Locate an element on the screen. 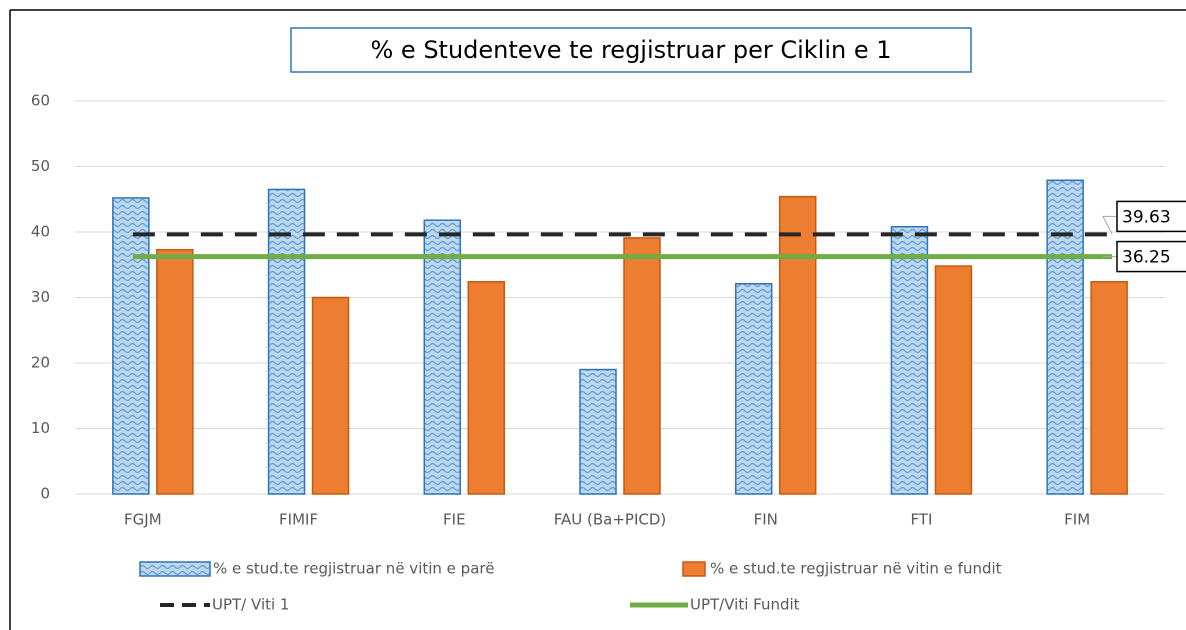 Image resolution: width=1186 pixels, height=630 pixels. y-tick-label: 60 is located at coordinates (40, 101).